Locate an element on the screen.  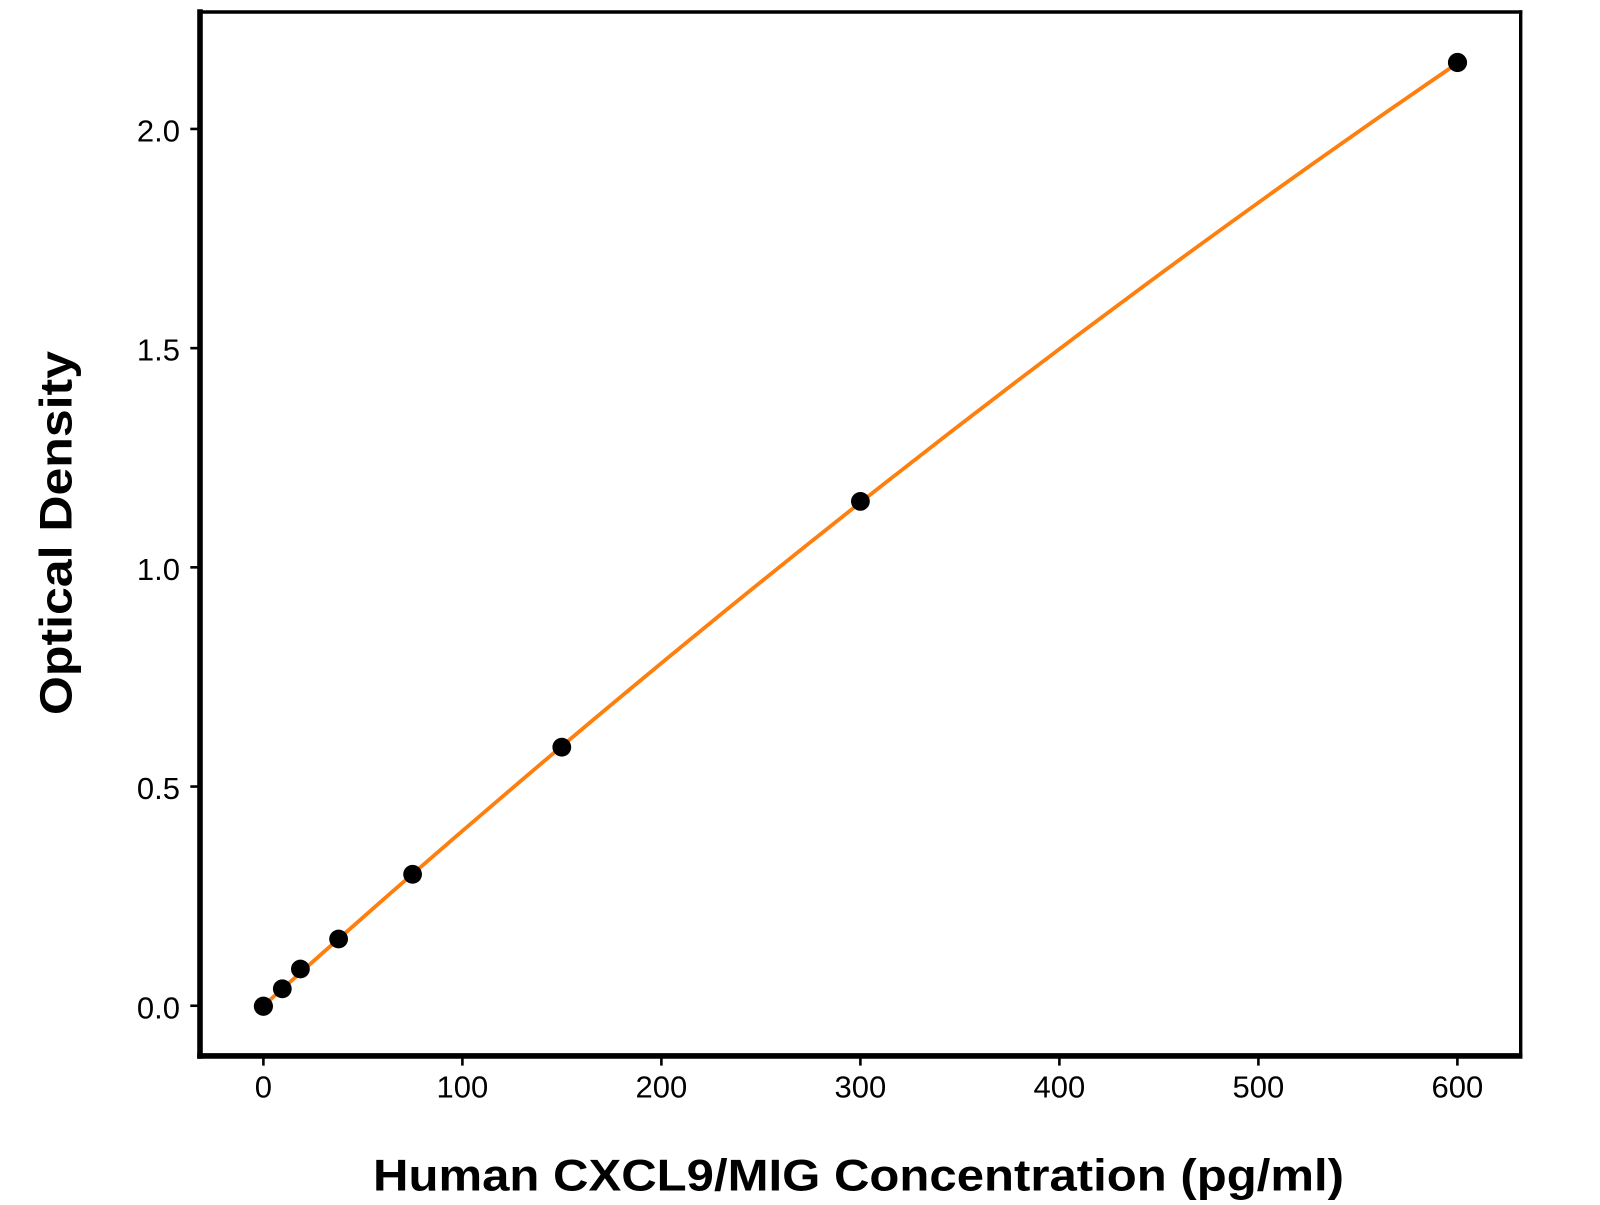
svg-text: 0 is located at coordinates (263, 1087).